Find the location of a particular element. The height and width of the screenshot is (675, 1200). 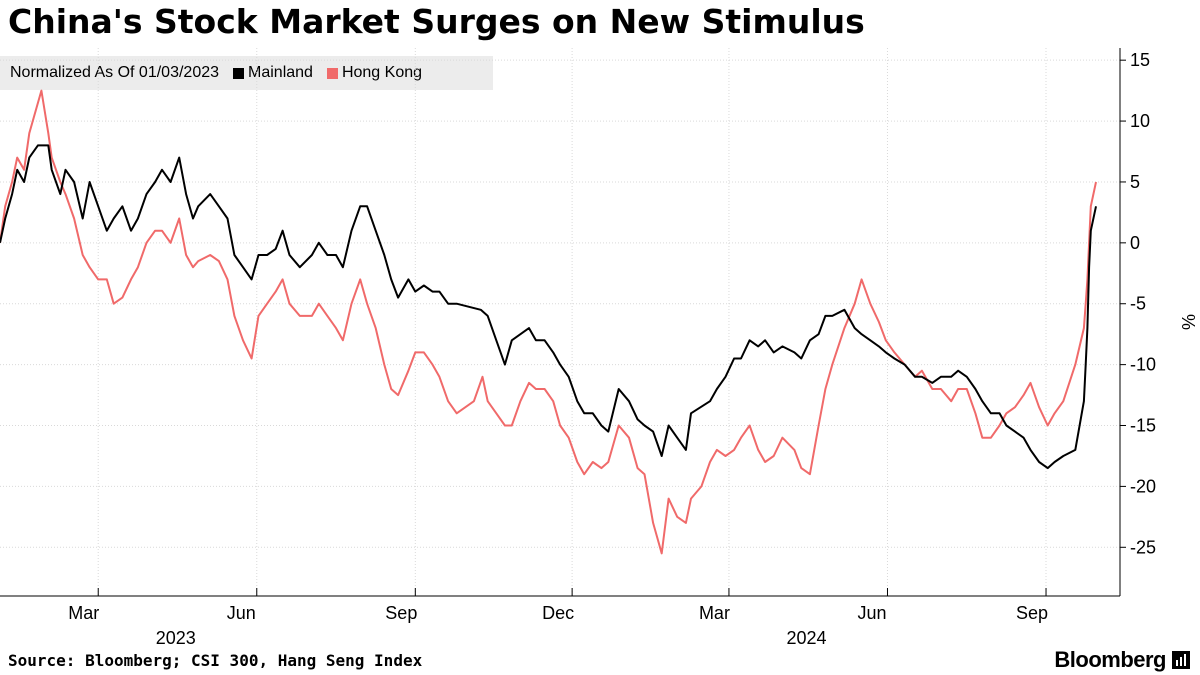

legend-label-mainland: Mainland is located at coordinates (280, 72).